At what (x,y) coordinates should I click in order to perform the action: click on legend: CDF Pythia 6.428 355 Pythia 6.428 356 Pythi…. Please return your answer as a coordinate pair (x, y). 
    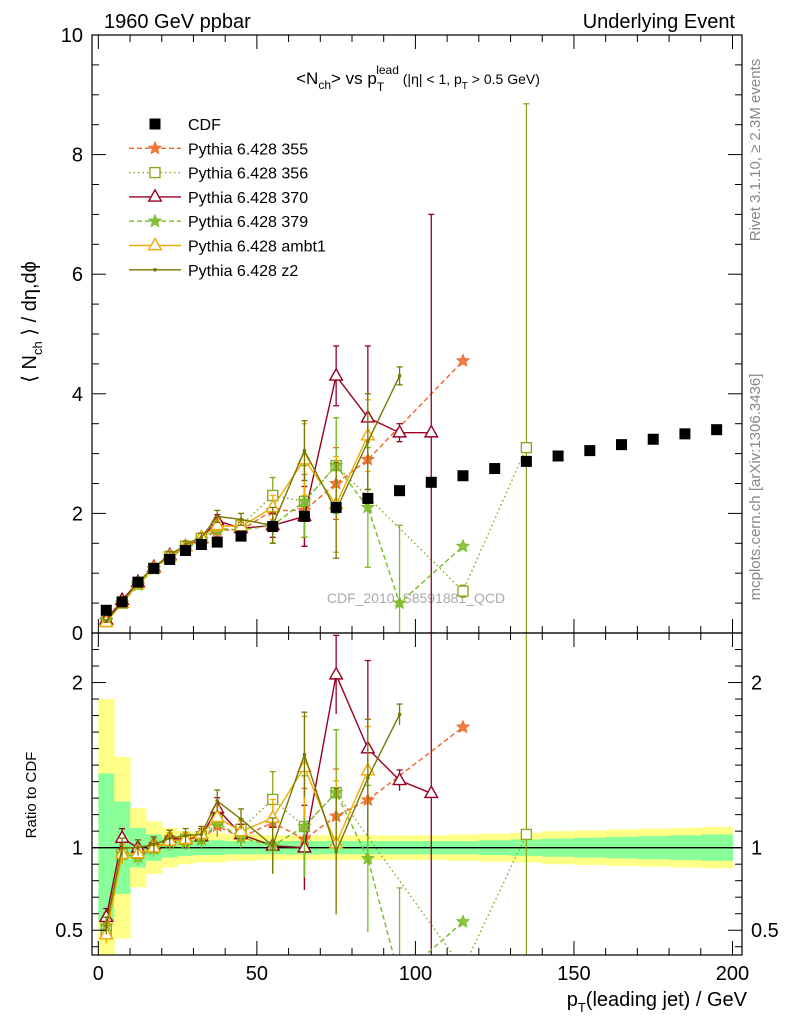
    Looking at the image, I should click on (227, 198).